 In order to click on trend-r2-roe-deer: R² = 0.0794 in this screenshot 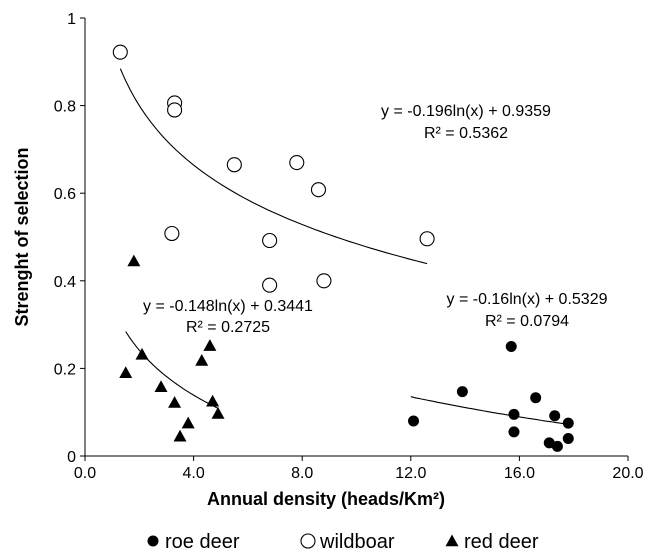, I will do `click(527, 321)`.